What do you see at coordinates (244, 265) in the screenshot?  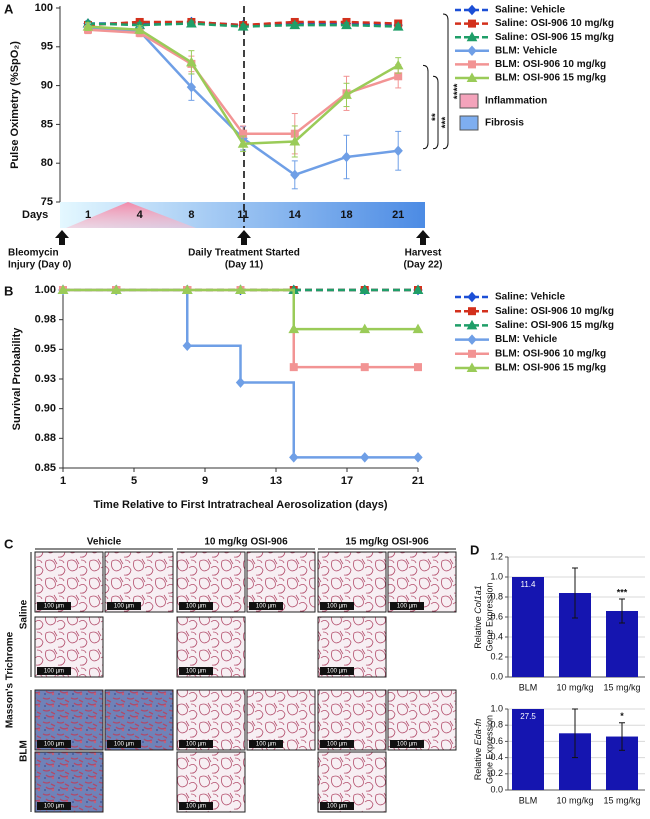 I see `event-label: (Day 11)` at bounding box center [244, 265].